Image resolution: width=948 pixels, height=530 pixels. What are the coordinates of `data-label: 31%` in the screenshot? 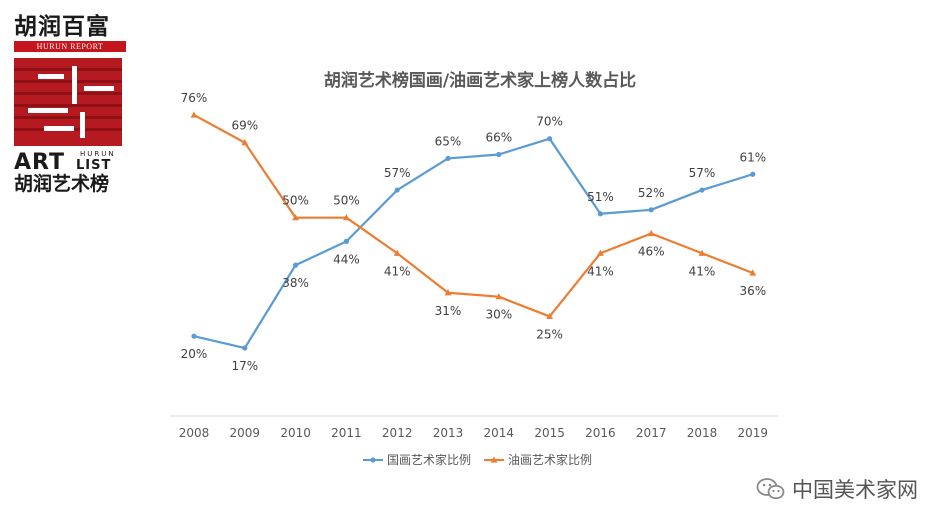 It's located at (448, 311).